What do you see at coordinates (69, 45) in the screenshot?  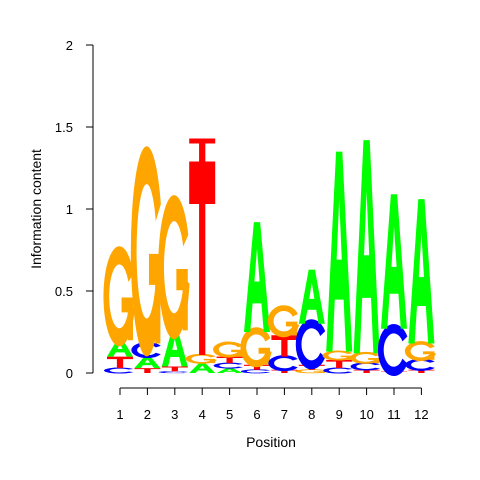 I see `y-tick-label: 2` at bounding box center [69, 45].